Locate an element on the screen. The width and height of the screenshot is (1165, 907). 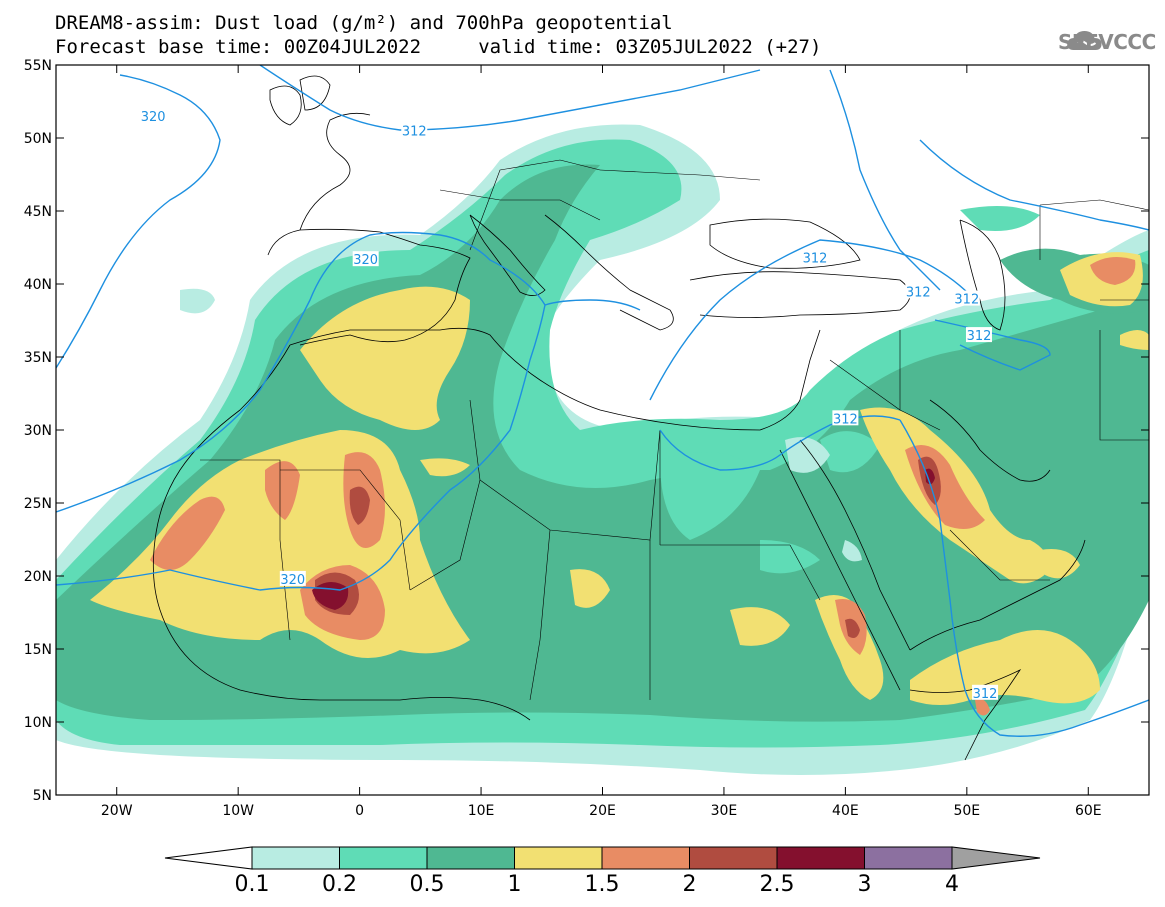
lat-tick-label: 20N is located at coordinates (38, 577).